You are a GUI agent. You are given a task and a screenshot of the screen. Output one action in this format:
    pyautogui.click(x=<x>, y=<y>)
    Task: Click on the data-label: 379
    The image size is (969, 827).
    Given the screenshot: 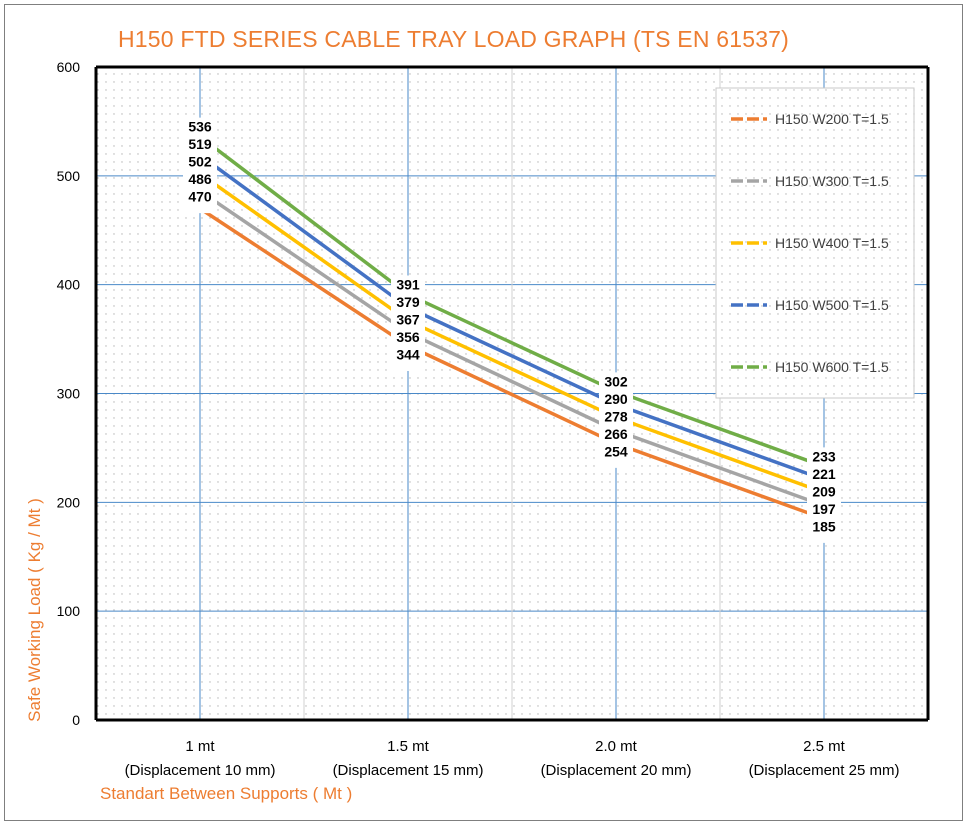 What is the action you would take?
    pyautogui.click(x=408, y=302)
    